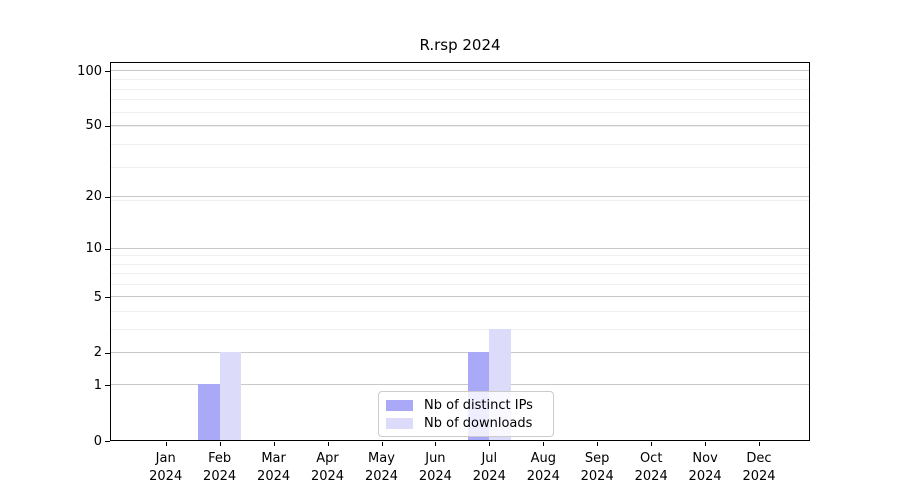  What do you see at coordinates (543, 467) in the screenshot?
I see `x-tick-label: Aug 2024` at bounding box center [543, 467].